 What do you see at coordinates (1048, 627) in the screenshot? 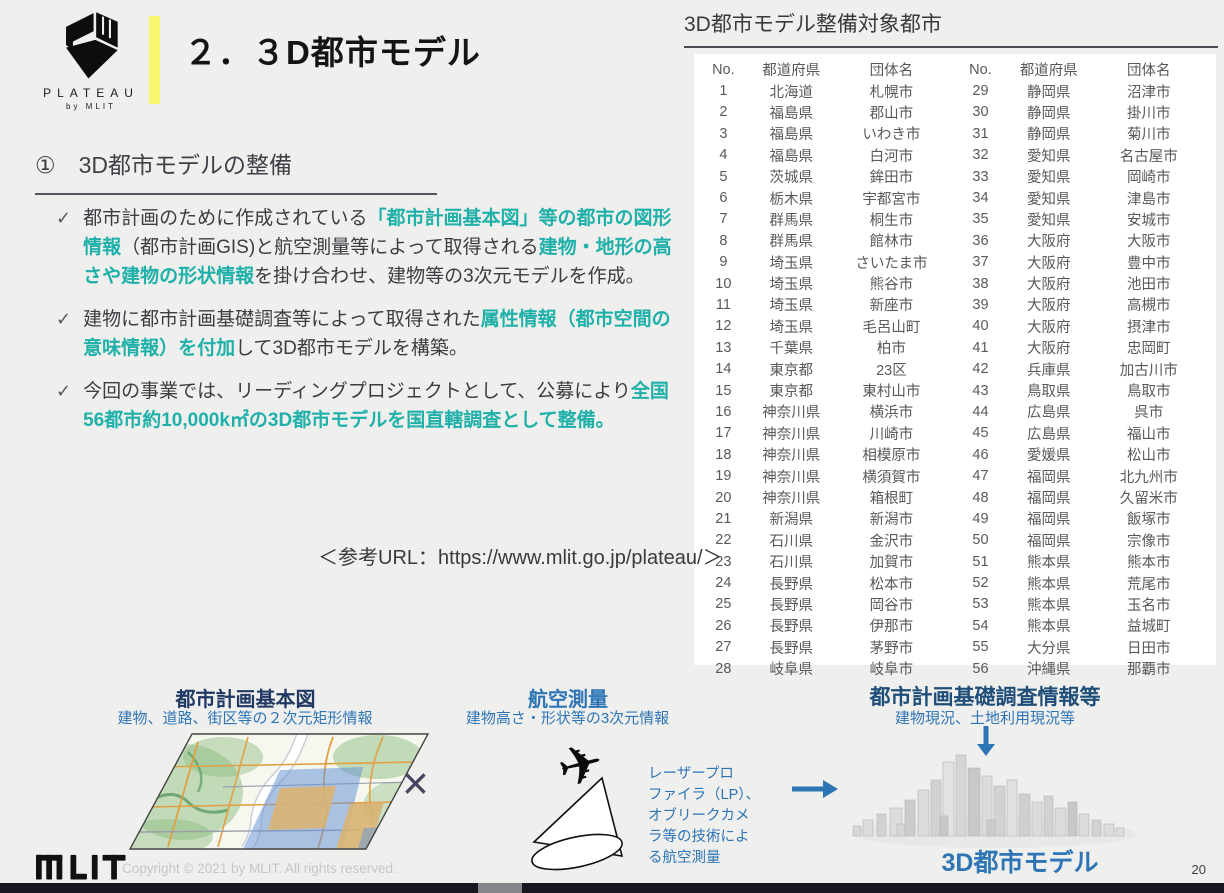
I see `prefecture: 熊本県` at bounding box center [1048, 627].